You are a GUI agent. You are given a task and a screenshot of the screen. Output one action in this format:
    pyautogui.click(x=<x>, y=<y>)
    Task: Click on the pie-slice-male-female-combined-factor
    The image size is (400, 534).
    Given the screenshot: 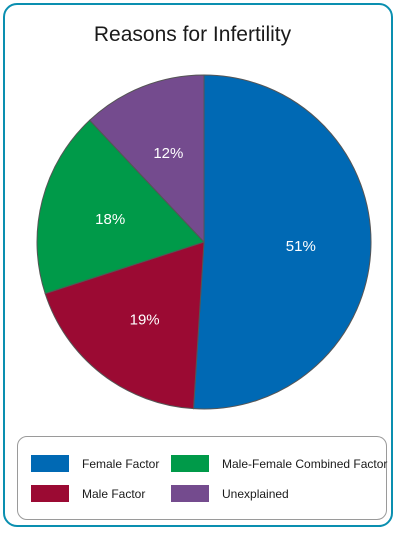 What is the action you would take?
    pyautogui.click(x=120, y=207)
    